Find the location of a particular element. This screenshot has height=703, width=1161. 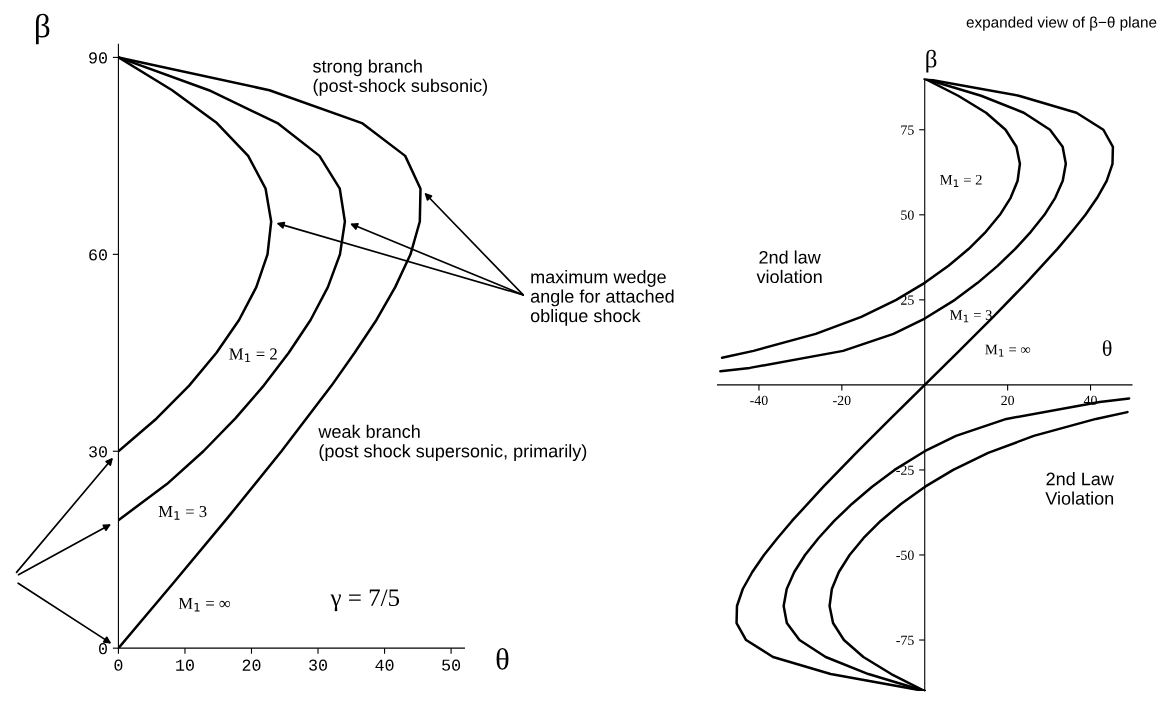

x-tick-label: 50 is located at coordinates (451, 665).